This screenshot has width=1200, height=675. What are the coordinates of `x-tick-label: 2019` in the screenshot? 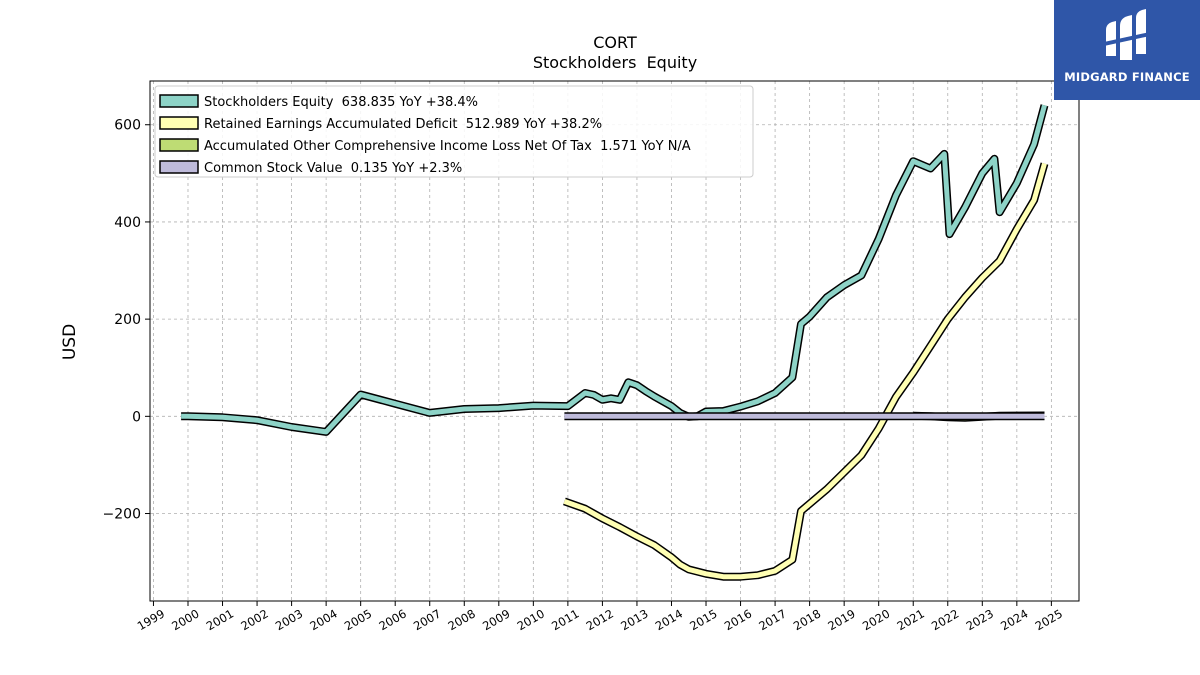 It's located at (841, 619).